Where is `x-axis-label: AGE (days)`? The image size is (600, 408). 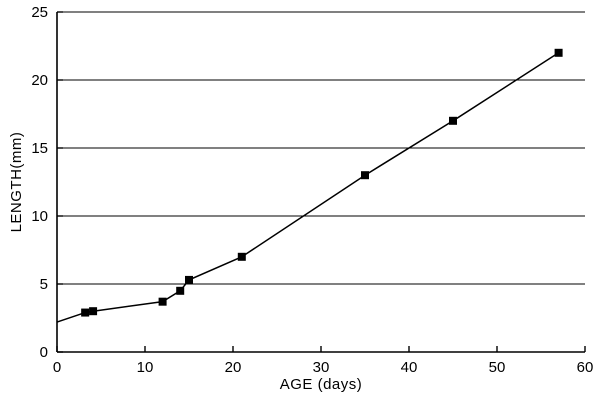 x-axis-label: AGE (days) is located at coordinates (321, 384).